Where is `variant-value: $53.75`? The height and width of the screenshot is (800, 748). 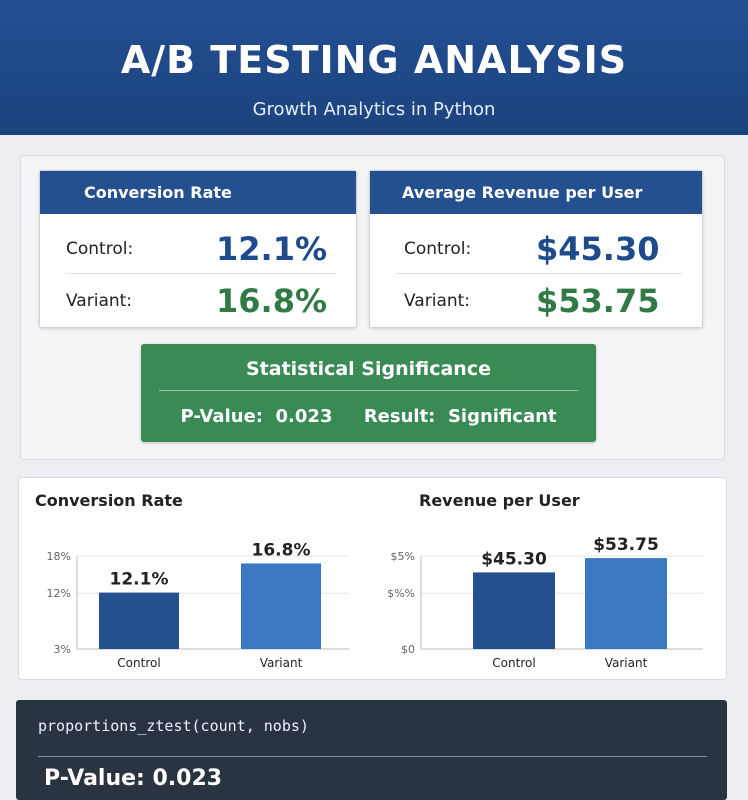
variant-value: $53.75 is located at coordinates (598, 301).